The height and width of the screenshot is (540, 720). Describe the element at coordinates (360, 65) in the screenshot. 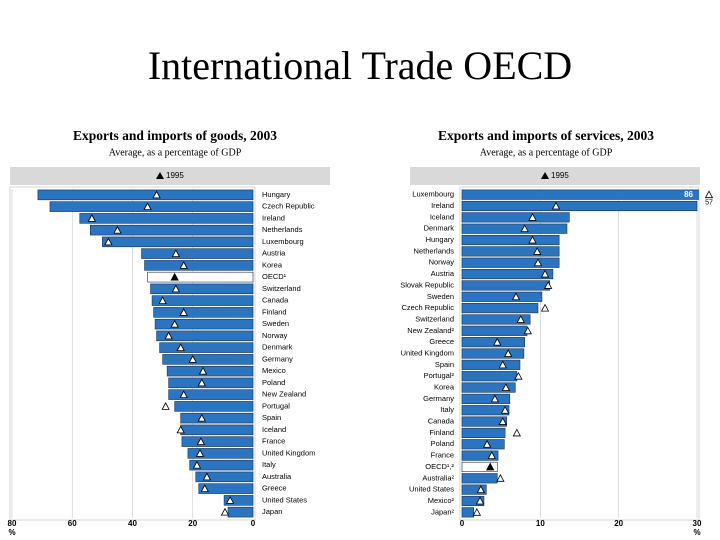

I see `slide-title: International Trade OECD` at that location.